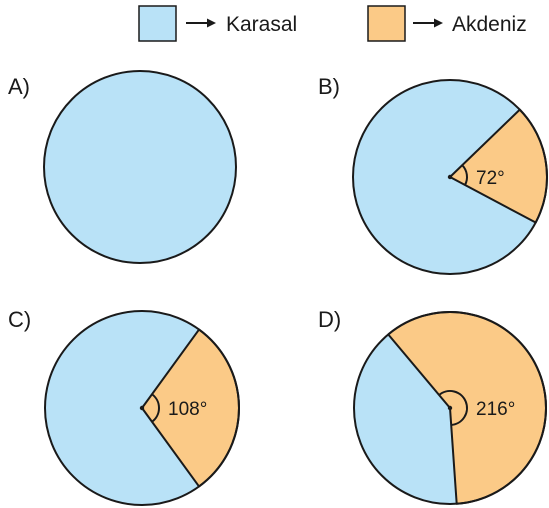  What do you see at coordinates (217, 23) in the screenshot?
I see `legend-item-karasal: Karasal` at bounding box center [217, 23].